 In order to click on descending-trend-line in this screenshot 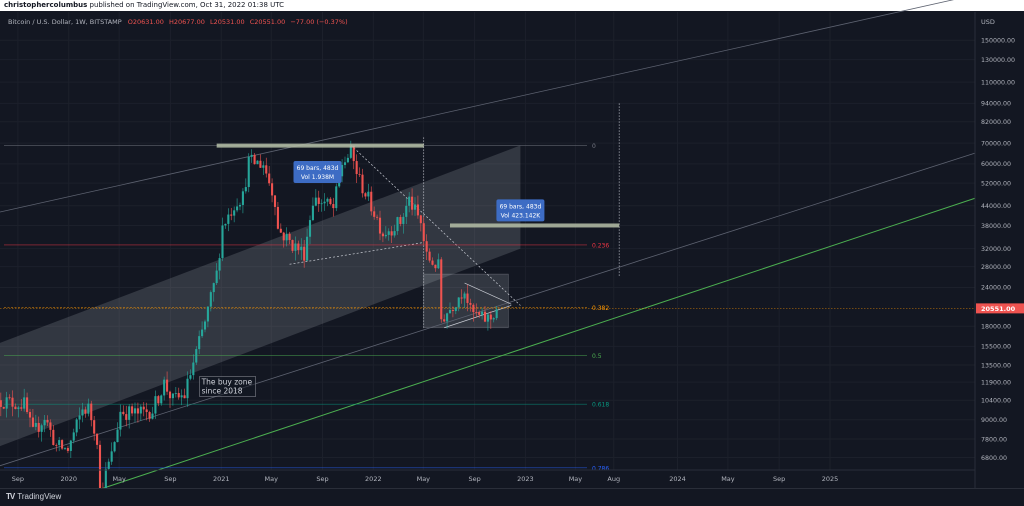, I will do `click(435, 225)`.